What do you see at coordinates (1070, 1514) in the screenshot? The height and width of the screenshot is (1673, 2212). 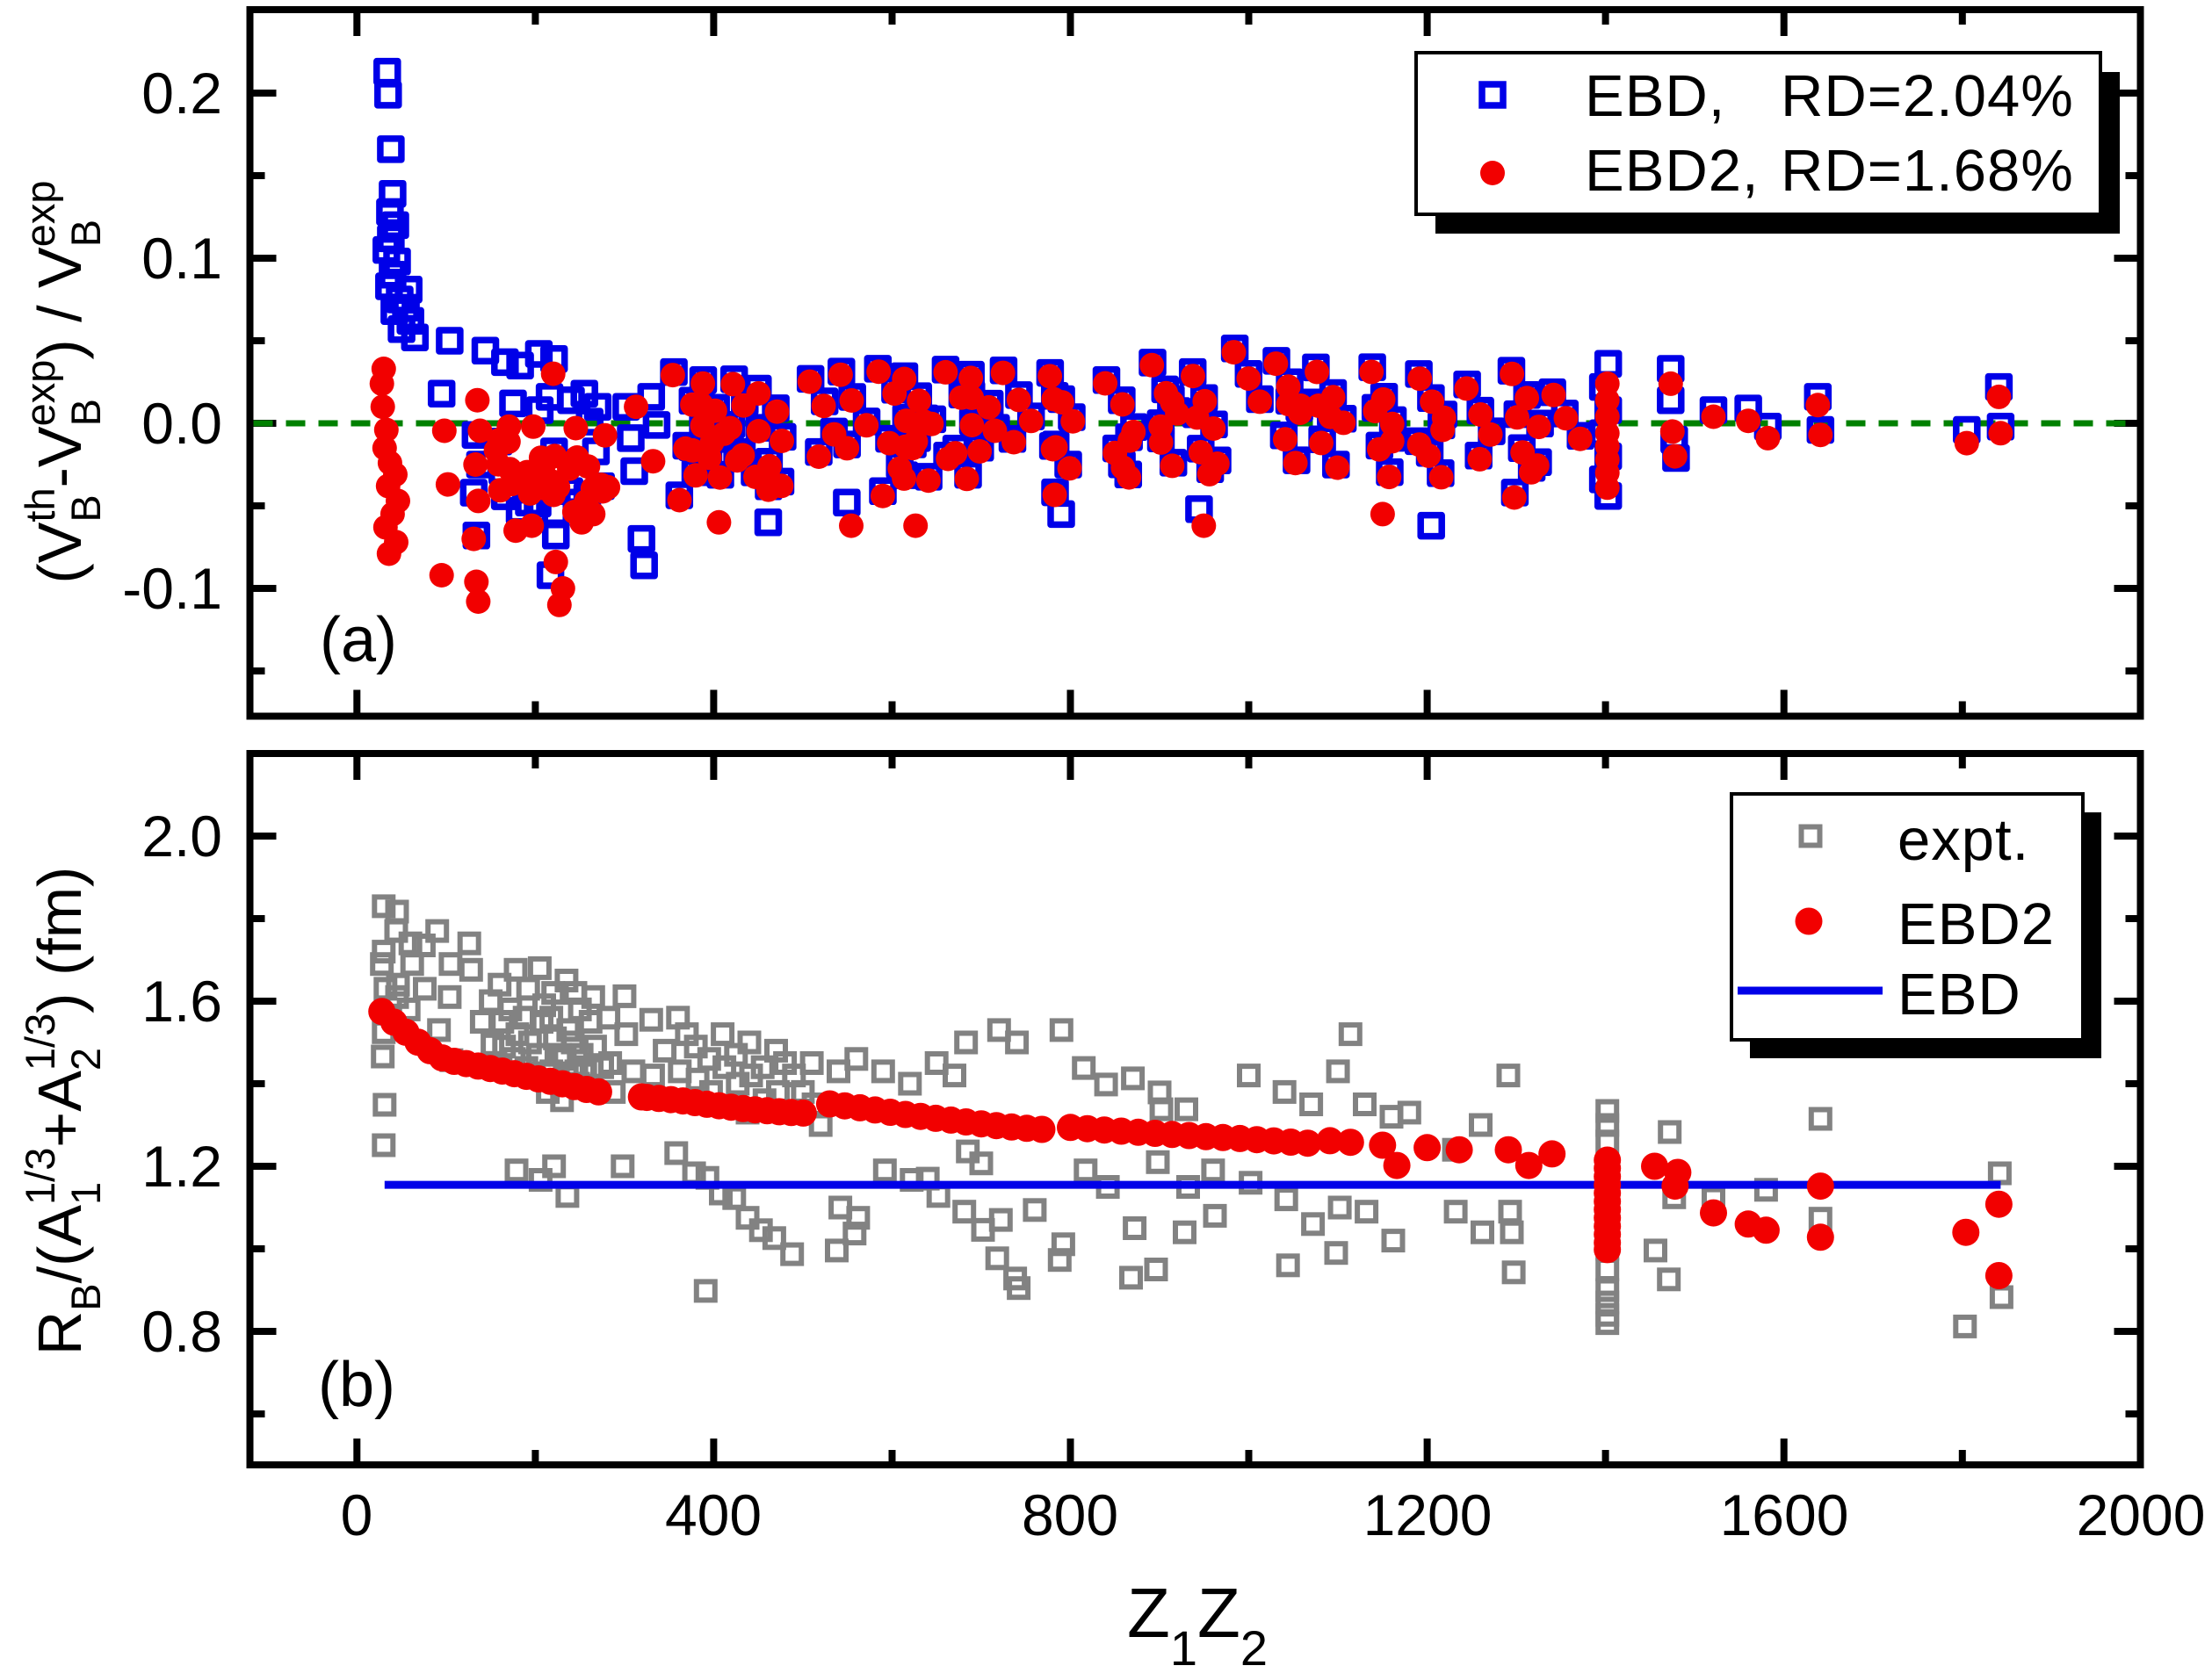 I see `svg-text: 800` at bounding box center [1070, 1514].